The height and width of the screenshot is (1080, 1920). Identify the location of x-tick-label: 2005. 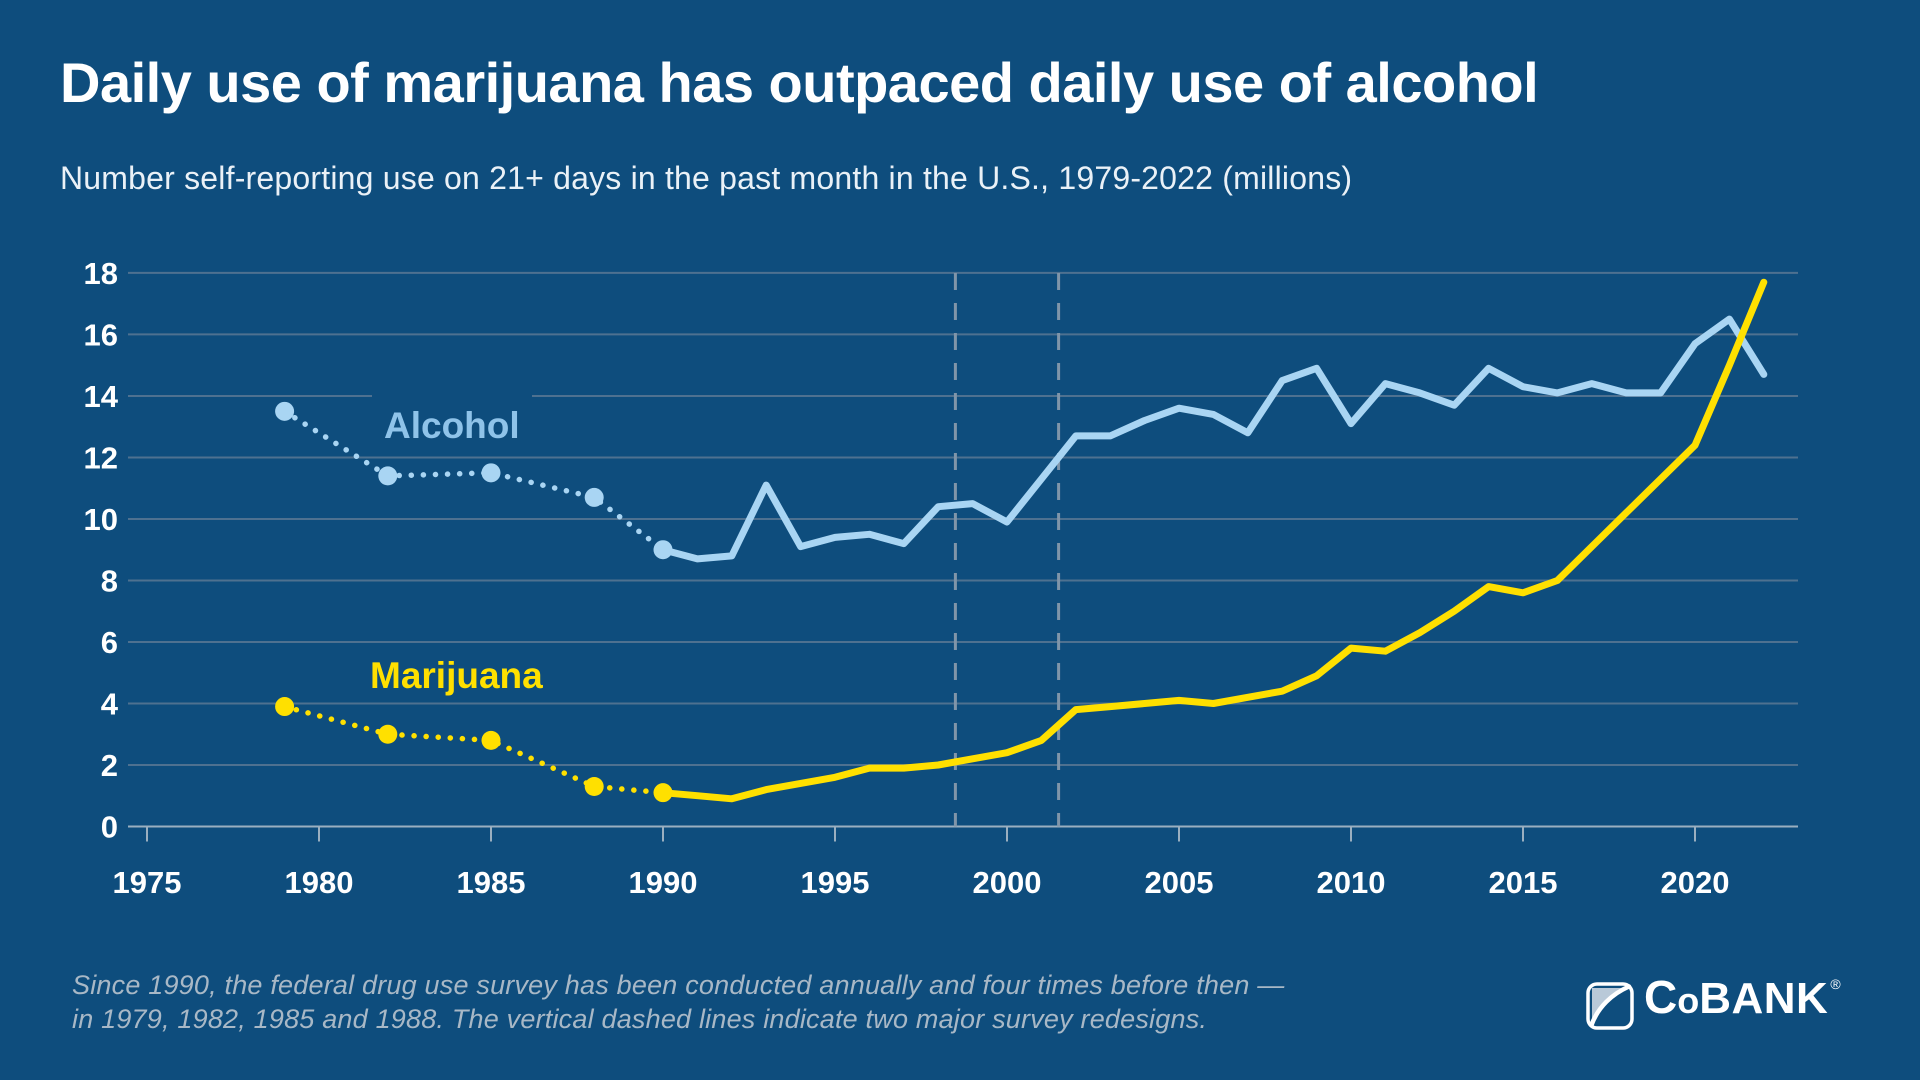
(1179, 882).